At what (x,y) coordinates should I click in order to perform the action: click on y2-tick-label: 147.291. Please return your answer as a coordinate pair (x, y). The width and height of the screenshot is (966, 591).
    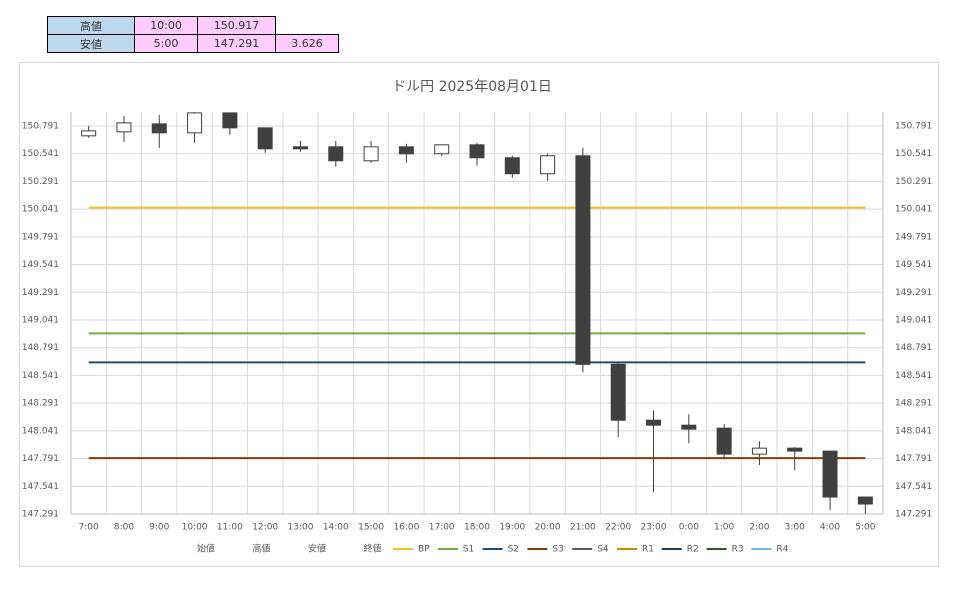
    Looking at the image, I should click on (913, 515).